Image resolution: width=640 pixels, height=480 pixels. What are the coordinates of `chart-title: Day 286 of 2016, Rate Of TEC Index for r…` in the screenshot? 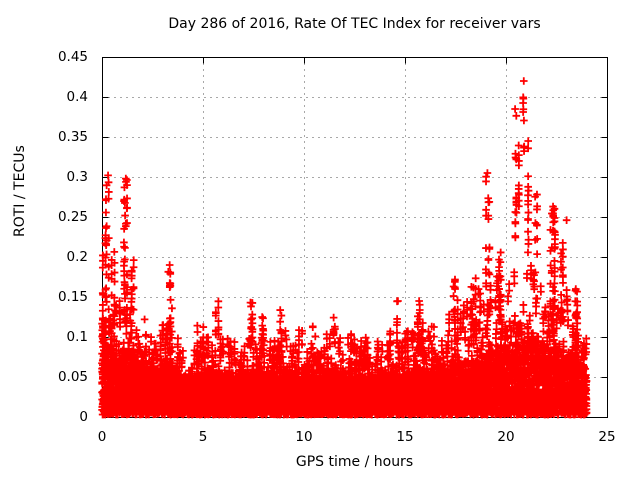 It's located at (354, 24).